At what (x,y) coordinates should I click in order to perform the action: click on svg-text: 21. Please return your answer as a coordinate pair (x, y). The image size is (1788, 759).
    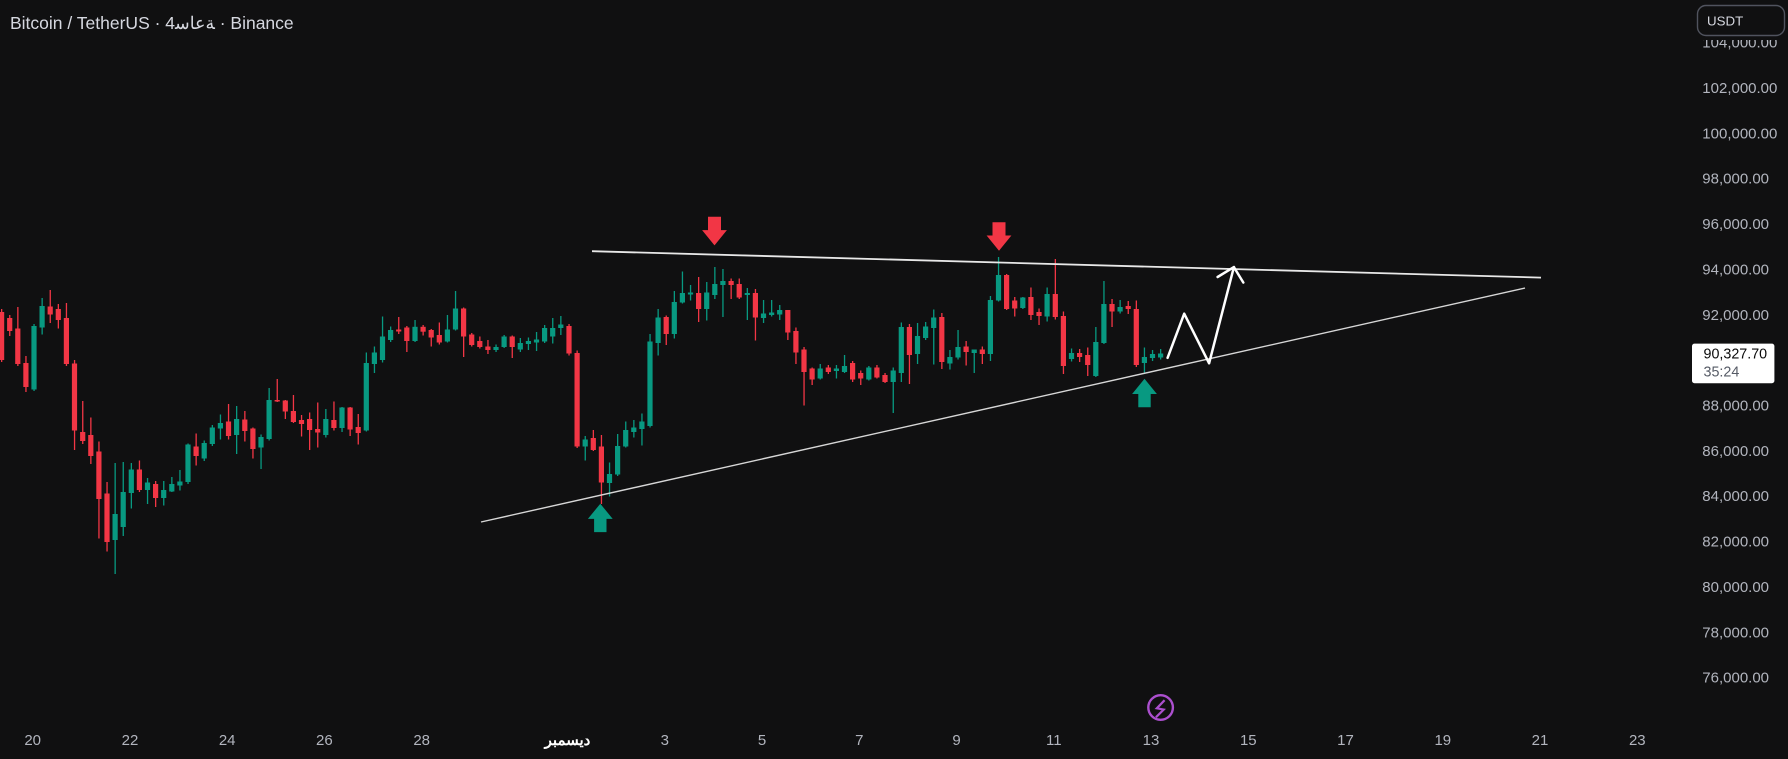
    Looking at the image, I should click on (1540, 740).